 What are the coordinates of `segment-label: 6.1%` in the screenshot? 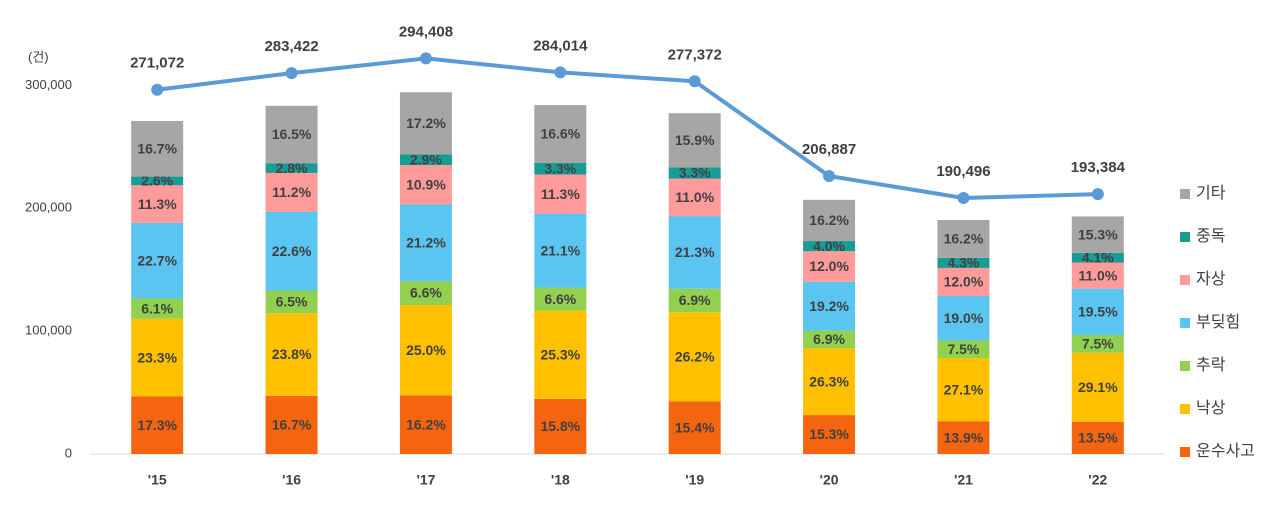 It's located at (157, 308).